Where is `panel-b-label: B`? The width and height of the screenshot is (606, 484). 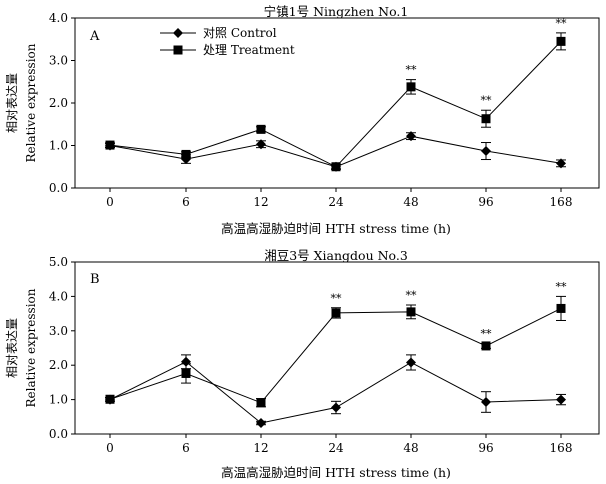
panel-b-label: B is located at coordinates (95, 279).